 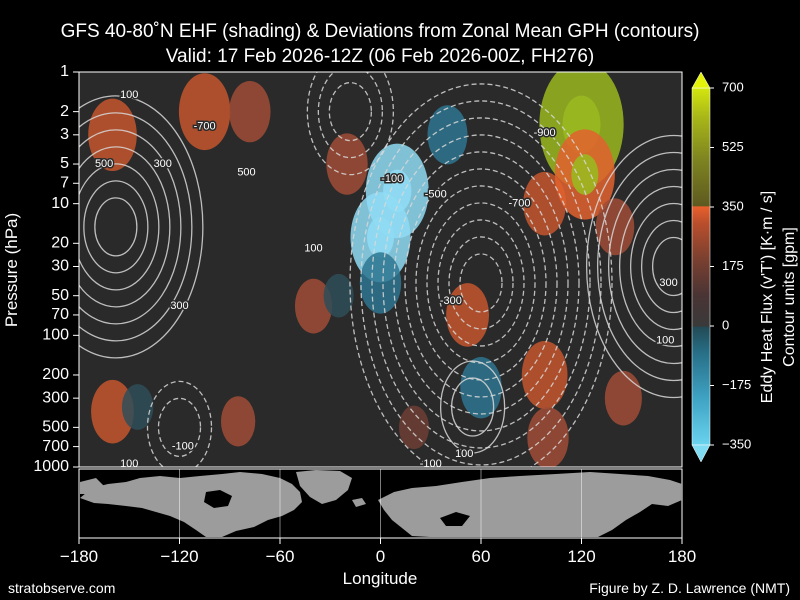 What do you see at coordinates (60, 203) in the screenshot?
I see `y-tick-label-10: 10` at bounding box center [60, 203].